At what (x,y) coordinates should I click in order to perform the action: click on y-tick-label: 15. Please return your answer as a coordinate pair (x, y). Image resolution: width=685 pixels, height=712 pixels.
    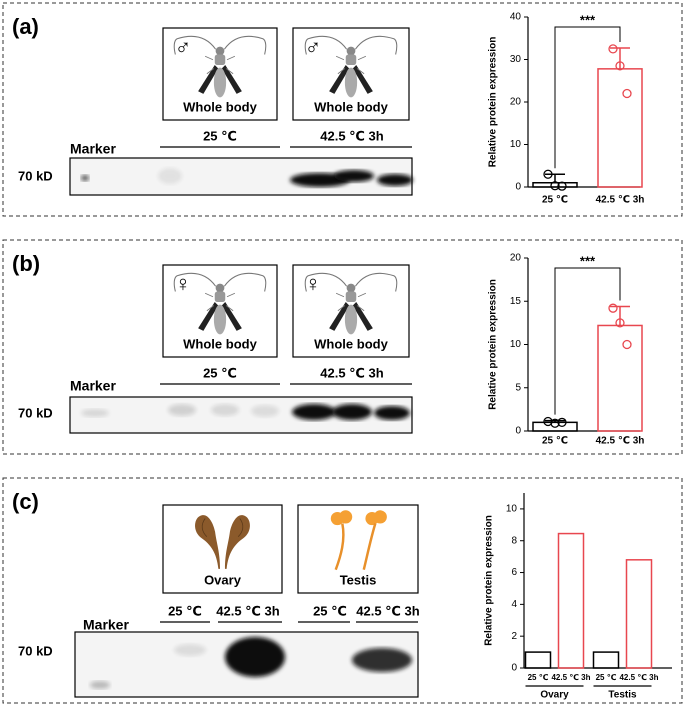
    Looking at the image, I should click on (516, 301).